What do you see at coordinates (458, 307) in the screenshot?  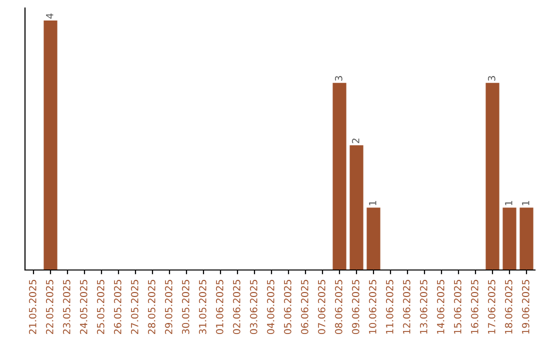 I see `x-tick-label: 15.06.2025` at bounding box center [458, 307].